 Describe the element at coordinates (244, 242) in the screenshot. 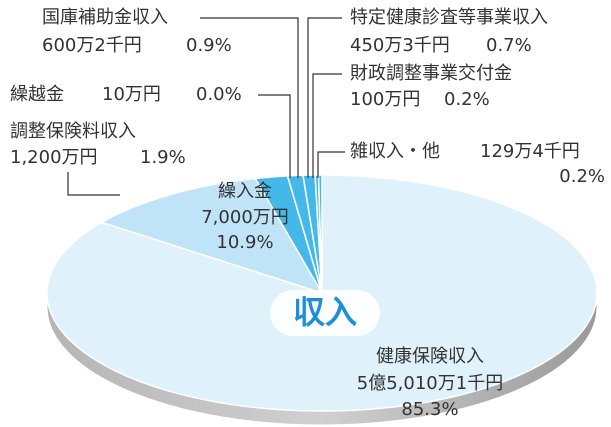

I see `value-label: 10.9%` at that location.